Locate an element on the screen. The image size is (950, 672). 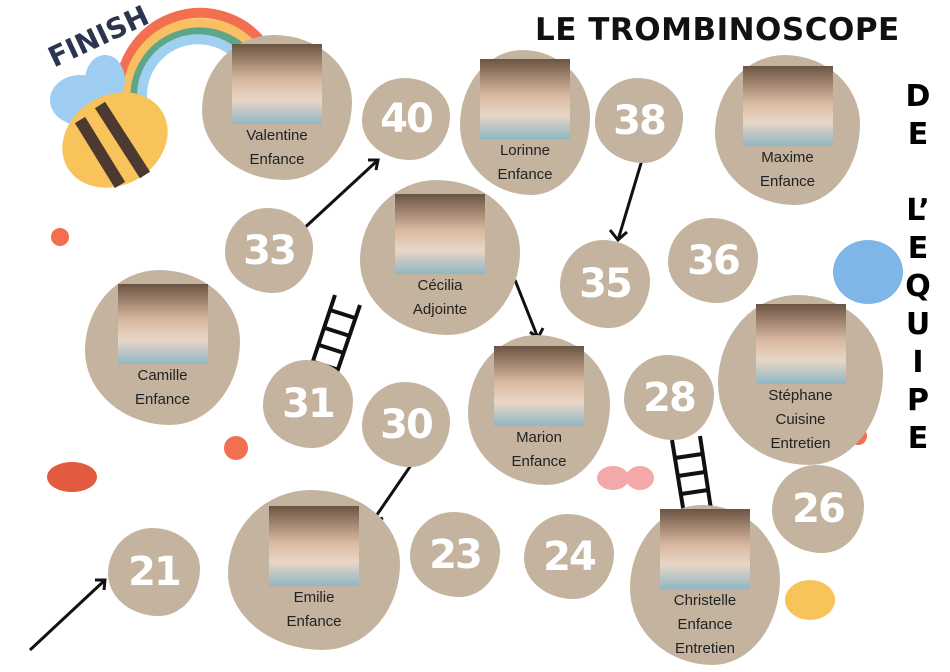
bird-icon is located at coordinates (868, 272).